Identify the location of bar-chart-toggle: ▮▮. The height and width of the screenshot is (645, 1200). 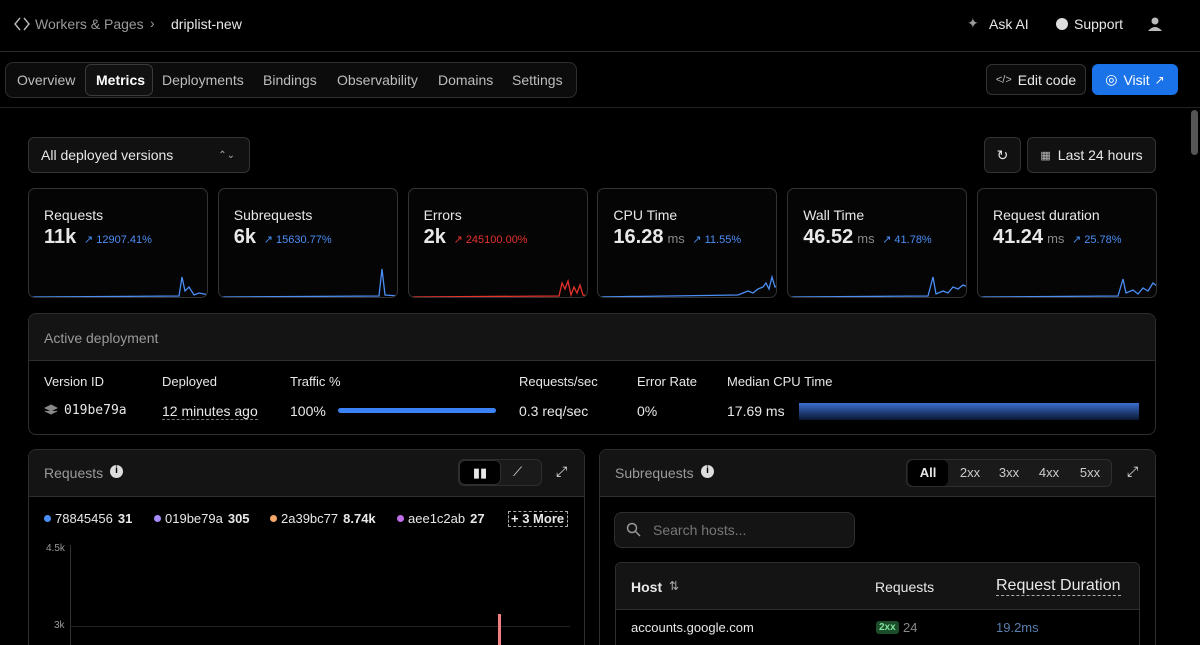
(480, 472).